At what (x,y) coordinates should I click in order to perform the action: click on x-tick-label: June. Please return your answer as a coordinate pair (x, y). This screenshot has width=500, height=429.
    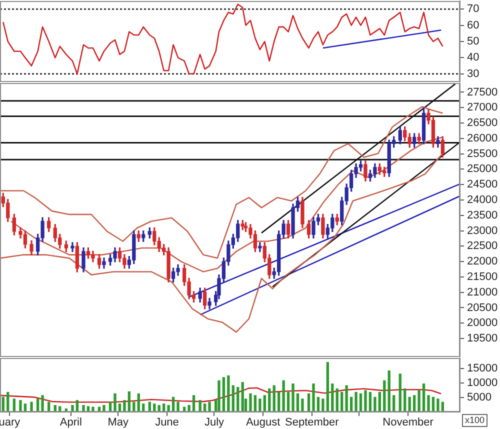
    Looking at the image, I should click on (167, 422).